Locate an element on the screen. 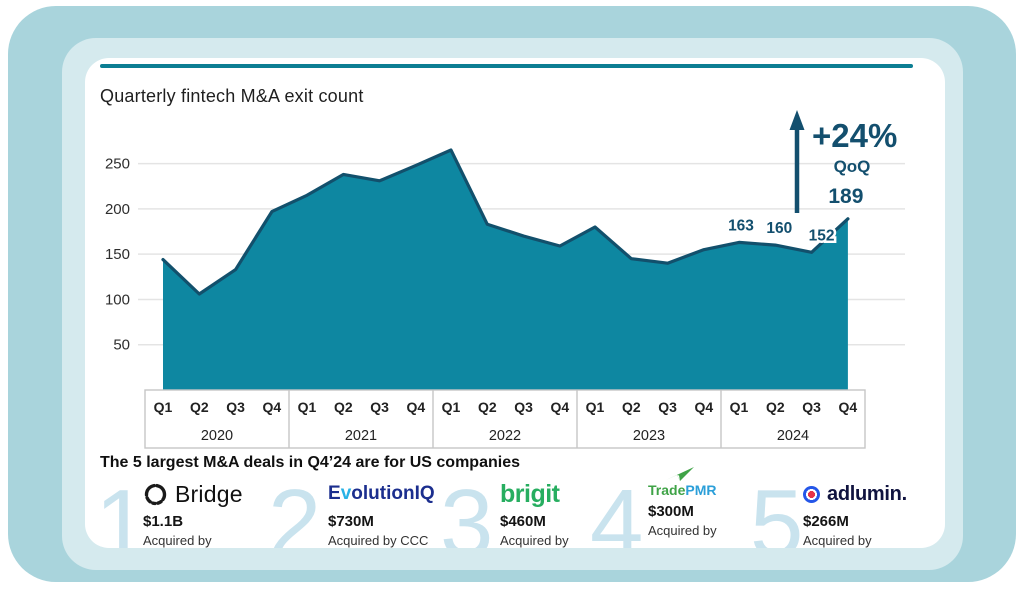 This screenshot has width=1024, height=590. adlumin-circle-icon is located at coordinates (811, 494).